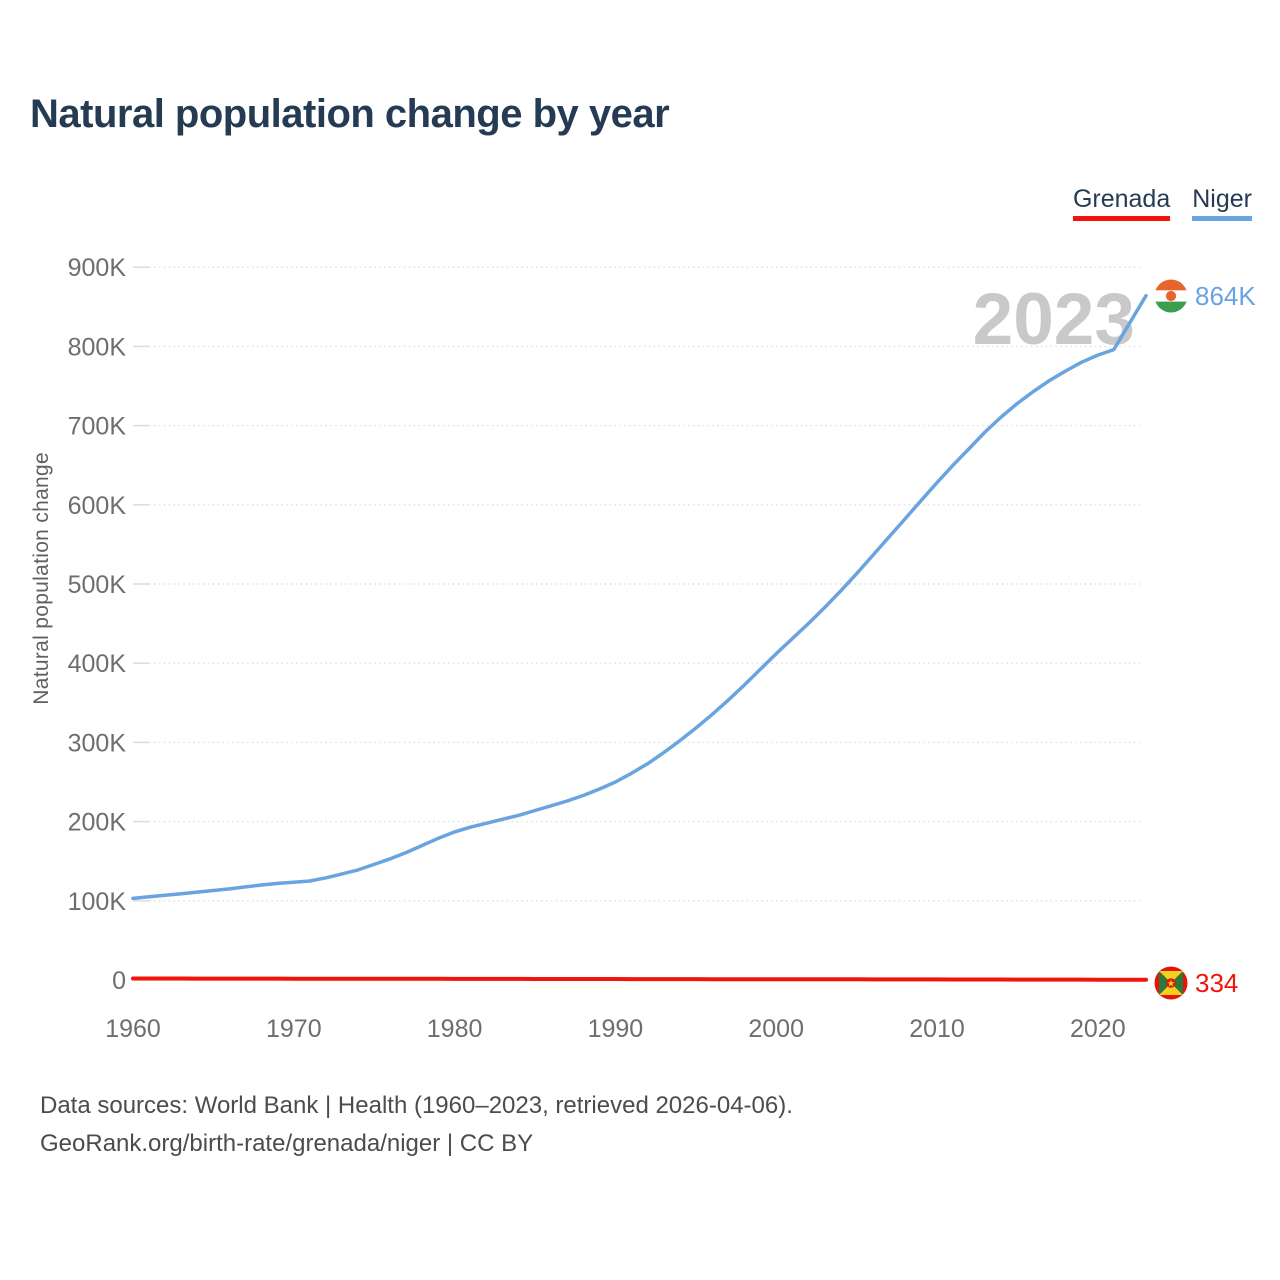  What do you see at coordinates (350, 114) in the screenshot?
I see `chart-title: Natural population change by year` at bounding box center [350, 114].